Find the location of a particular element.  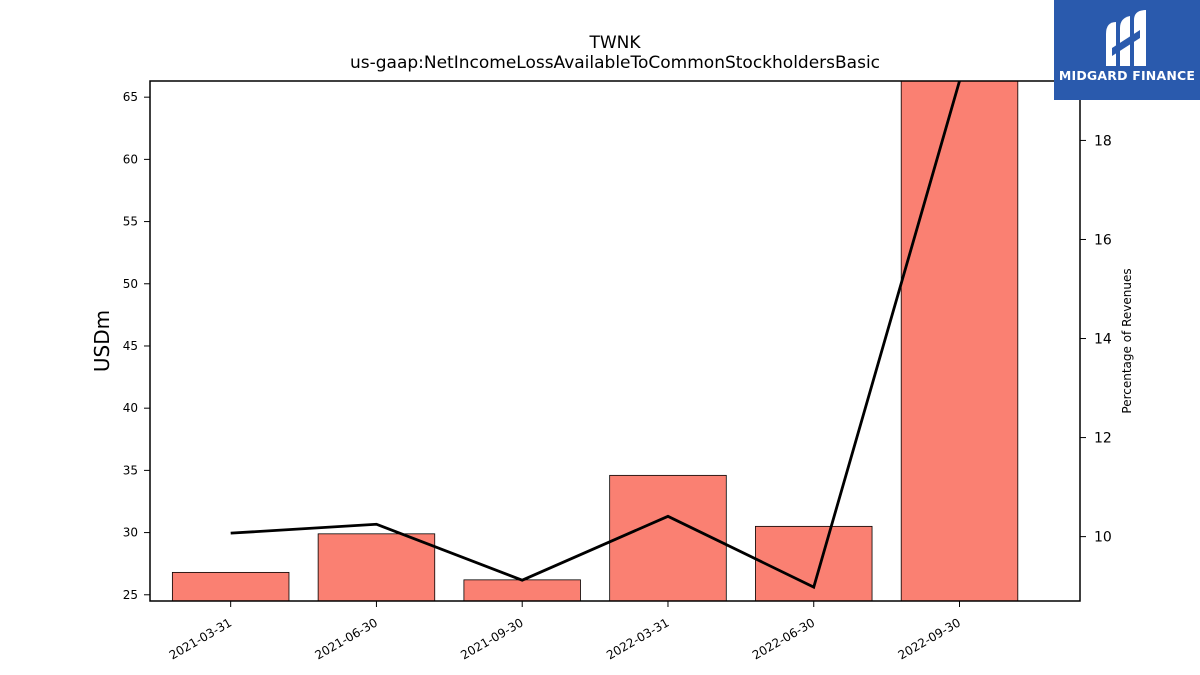

x-tick-label: 2021-03-31 is located at coordinates (200, 638).